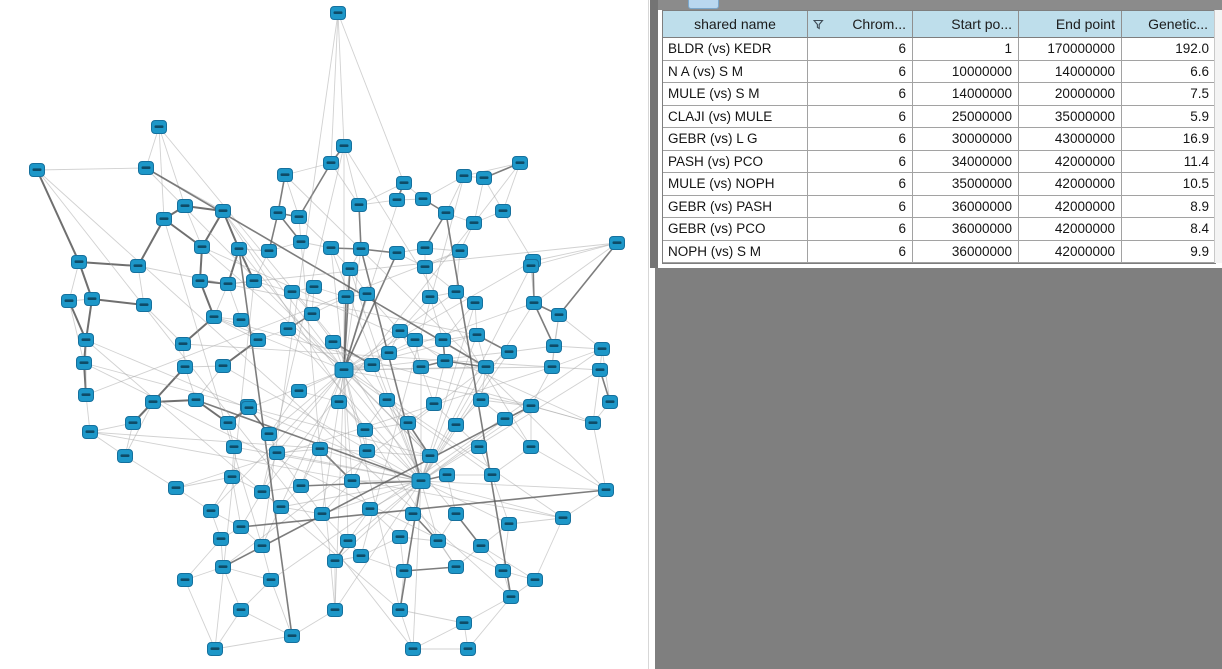  Describe the element at coordinates (939, 184) in the screenshot. I see `table-row: MULE (vs) NOPH 6 35000000 42000000 10.5` at that location.